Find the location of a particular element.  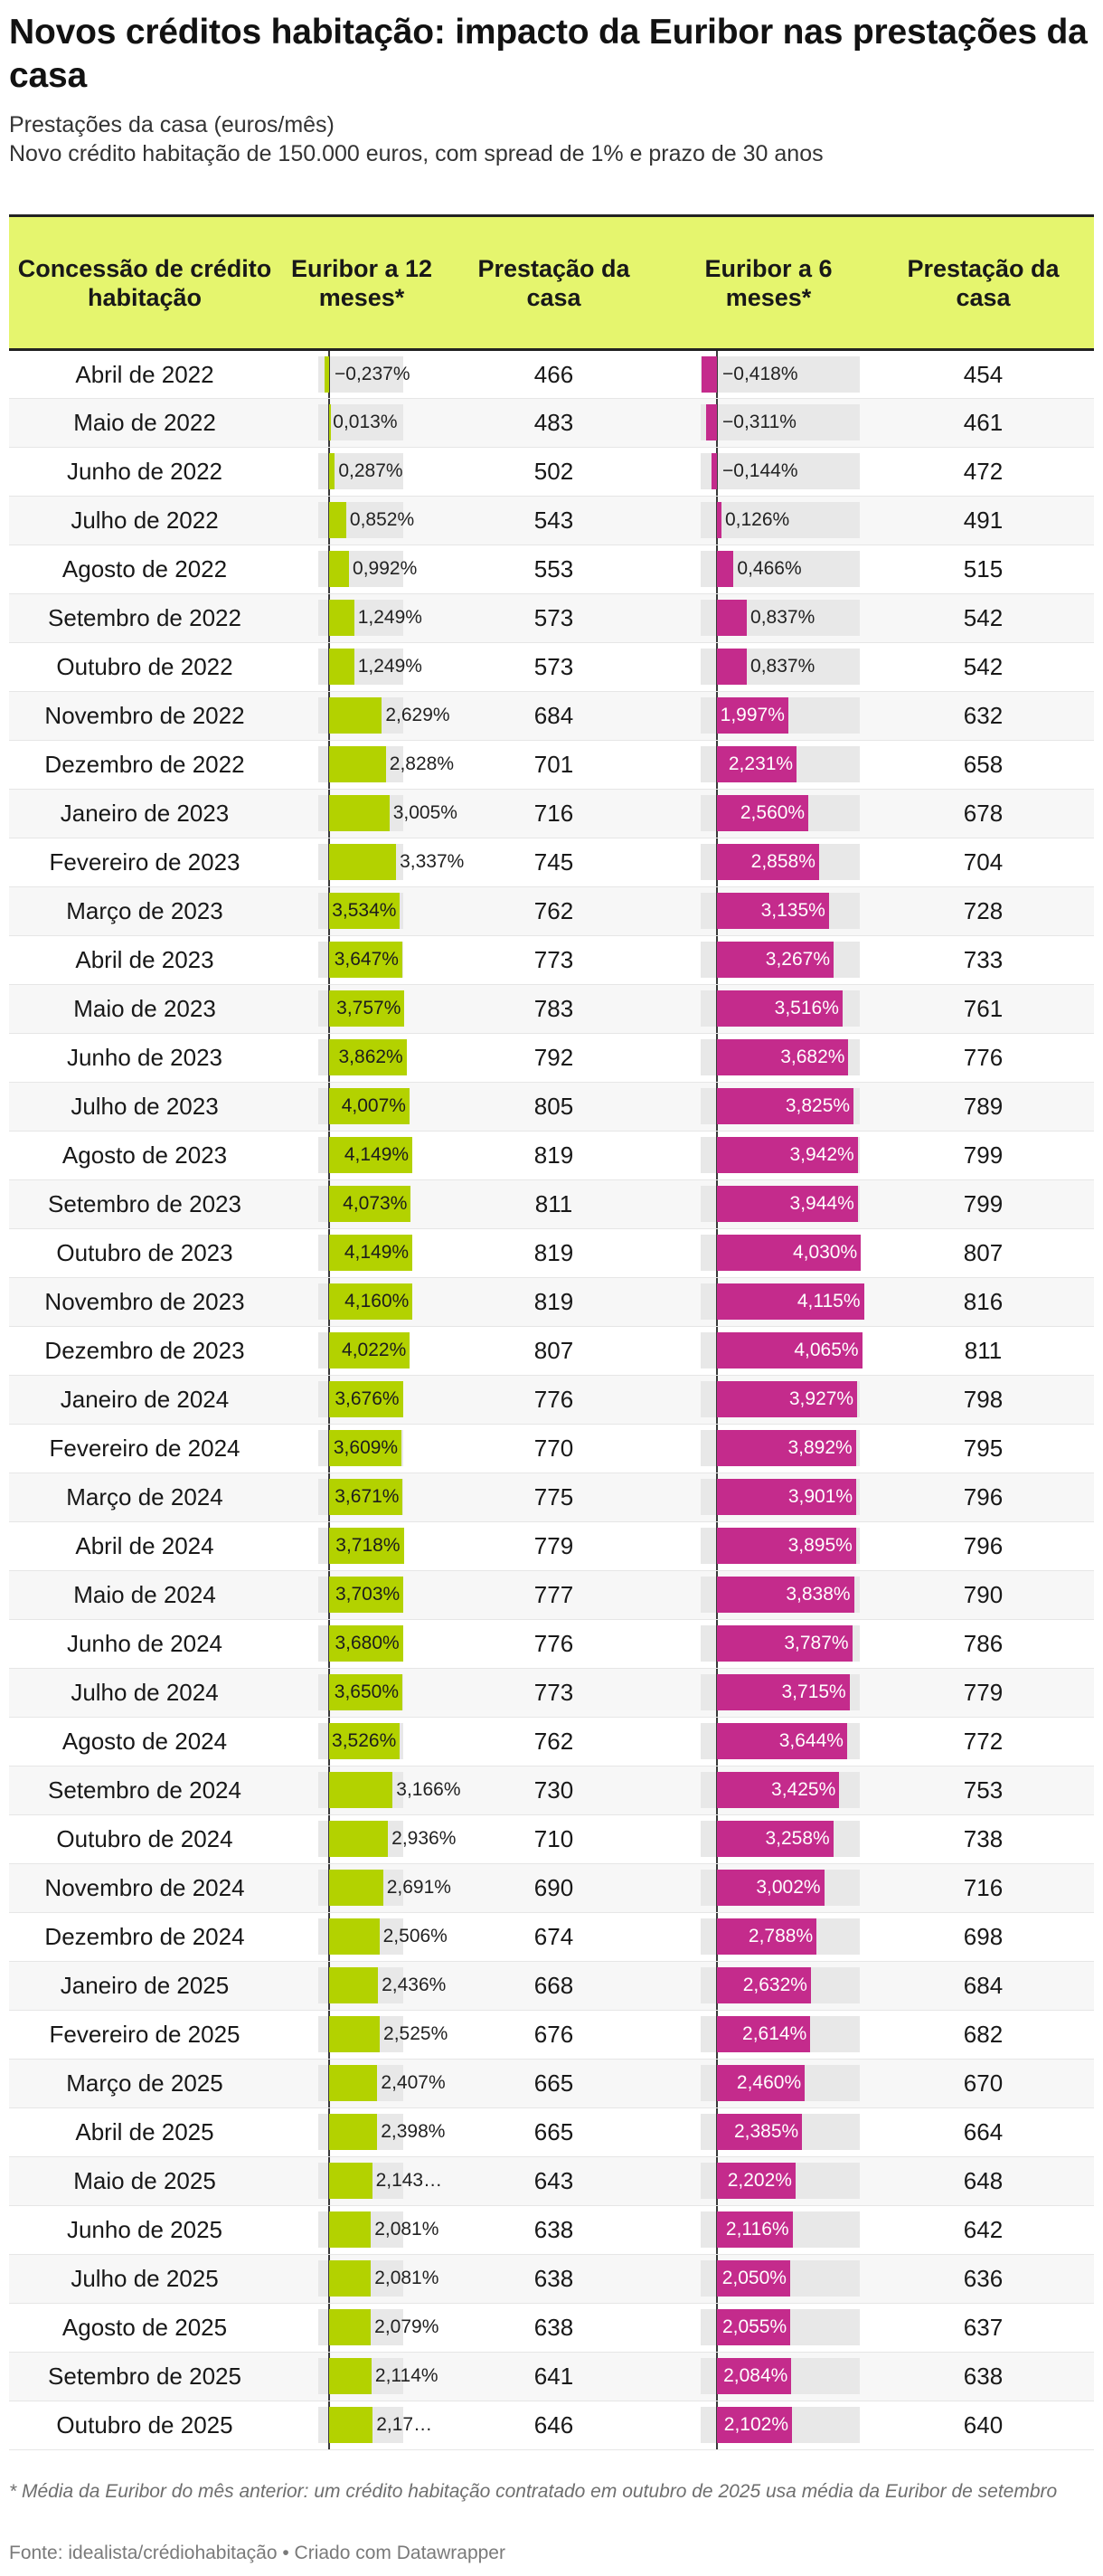

payment-12-cell: 466 is located at coordinates (554, 374).